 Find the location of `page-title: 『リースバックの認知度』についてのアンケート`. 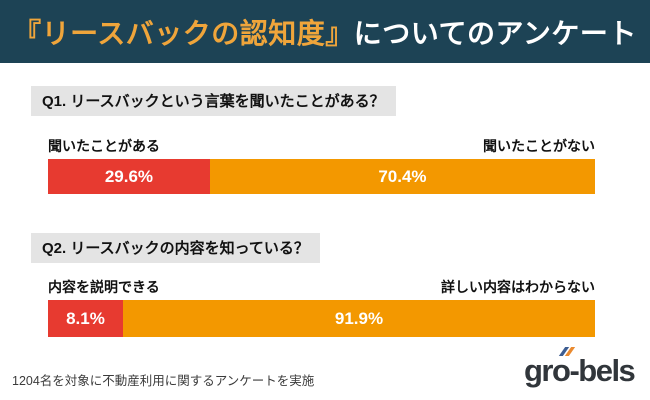

page-title: 『リースバックの認知度』についてのアンケート is located at coordinates (325, 32).